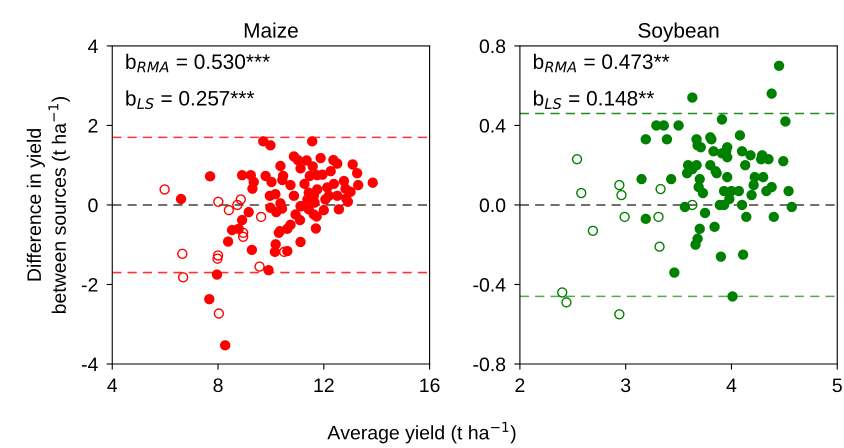 This screenshot has height=448, width=844. Describe the element at coordinates (93, 125) in the screenshot. I see `y-tick-label: 2` at that location.